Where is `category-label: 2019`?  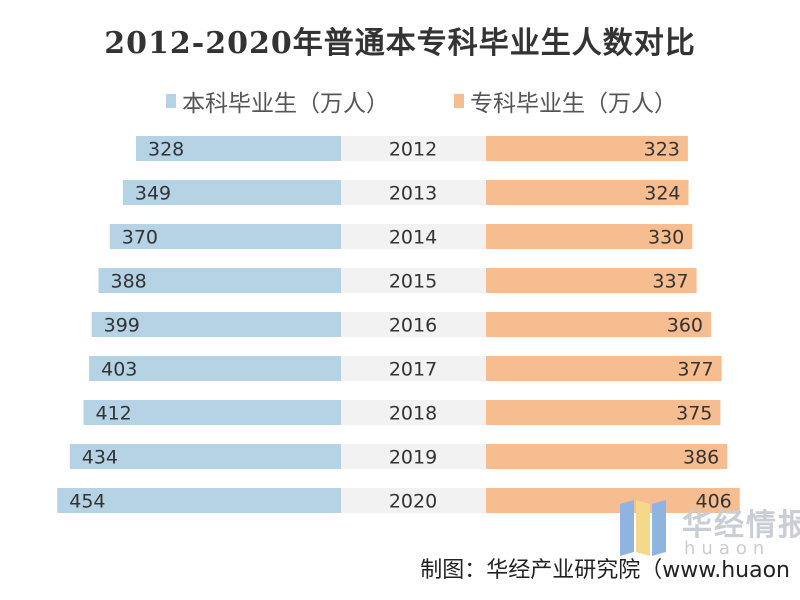 category-label: 2019 is located at coordinates (413, 458).